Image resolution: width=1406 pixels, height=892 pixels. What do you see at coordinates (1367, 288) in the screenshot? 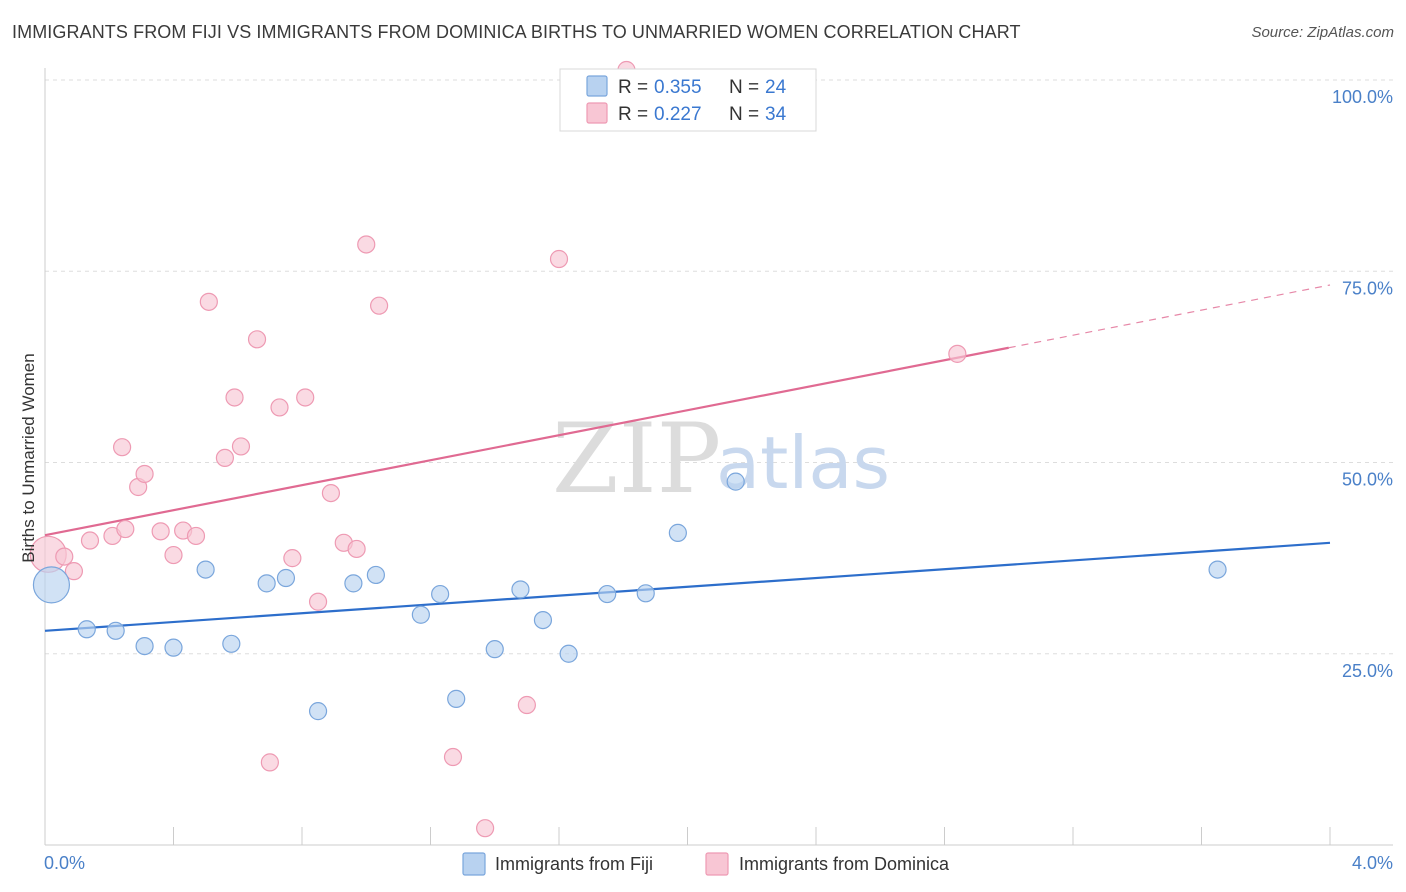
I see `y-tick-label-75: 75.0%` at bounding box center [1367, 288].